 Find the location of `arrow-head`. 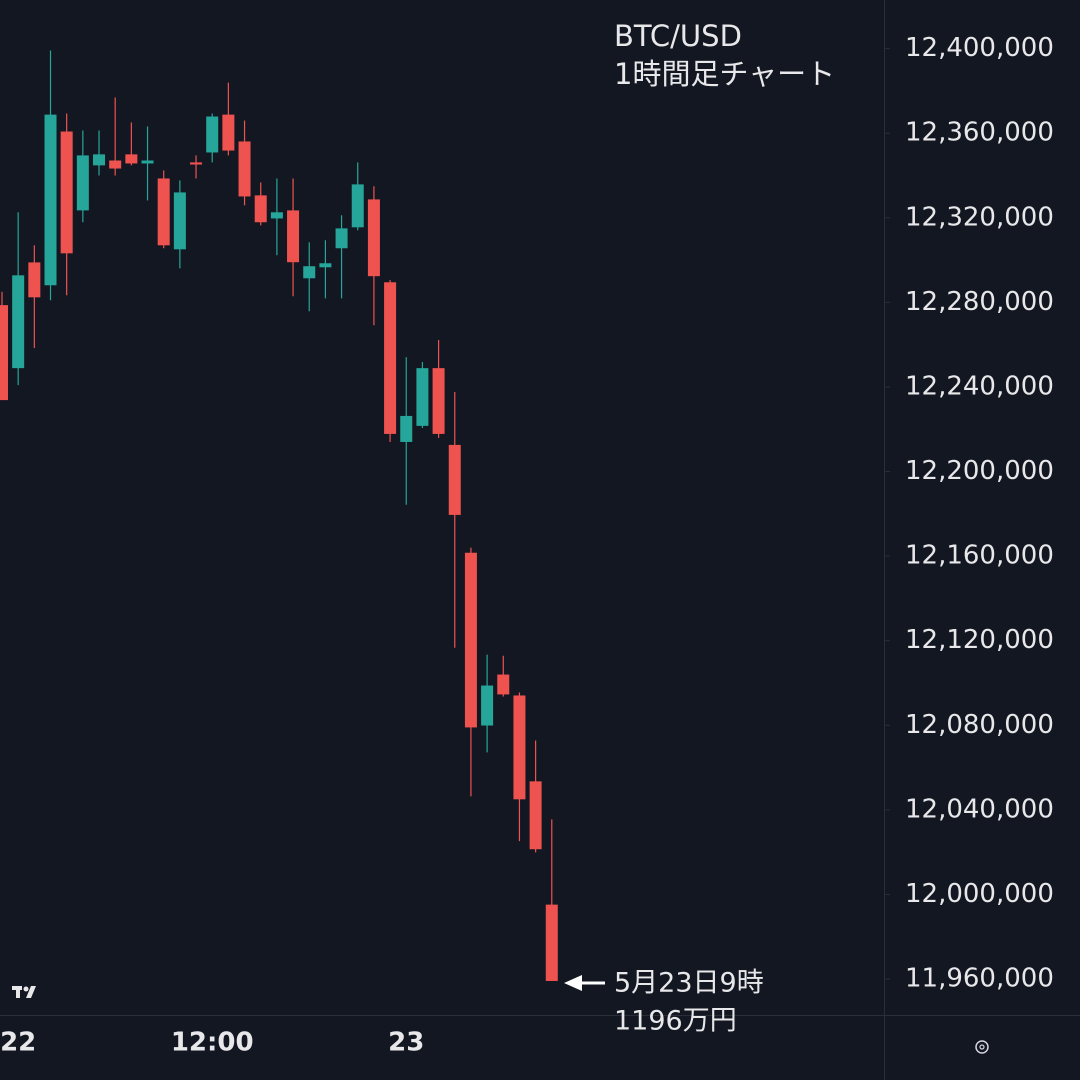

arrow-head is located at coordinates (573, 983).